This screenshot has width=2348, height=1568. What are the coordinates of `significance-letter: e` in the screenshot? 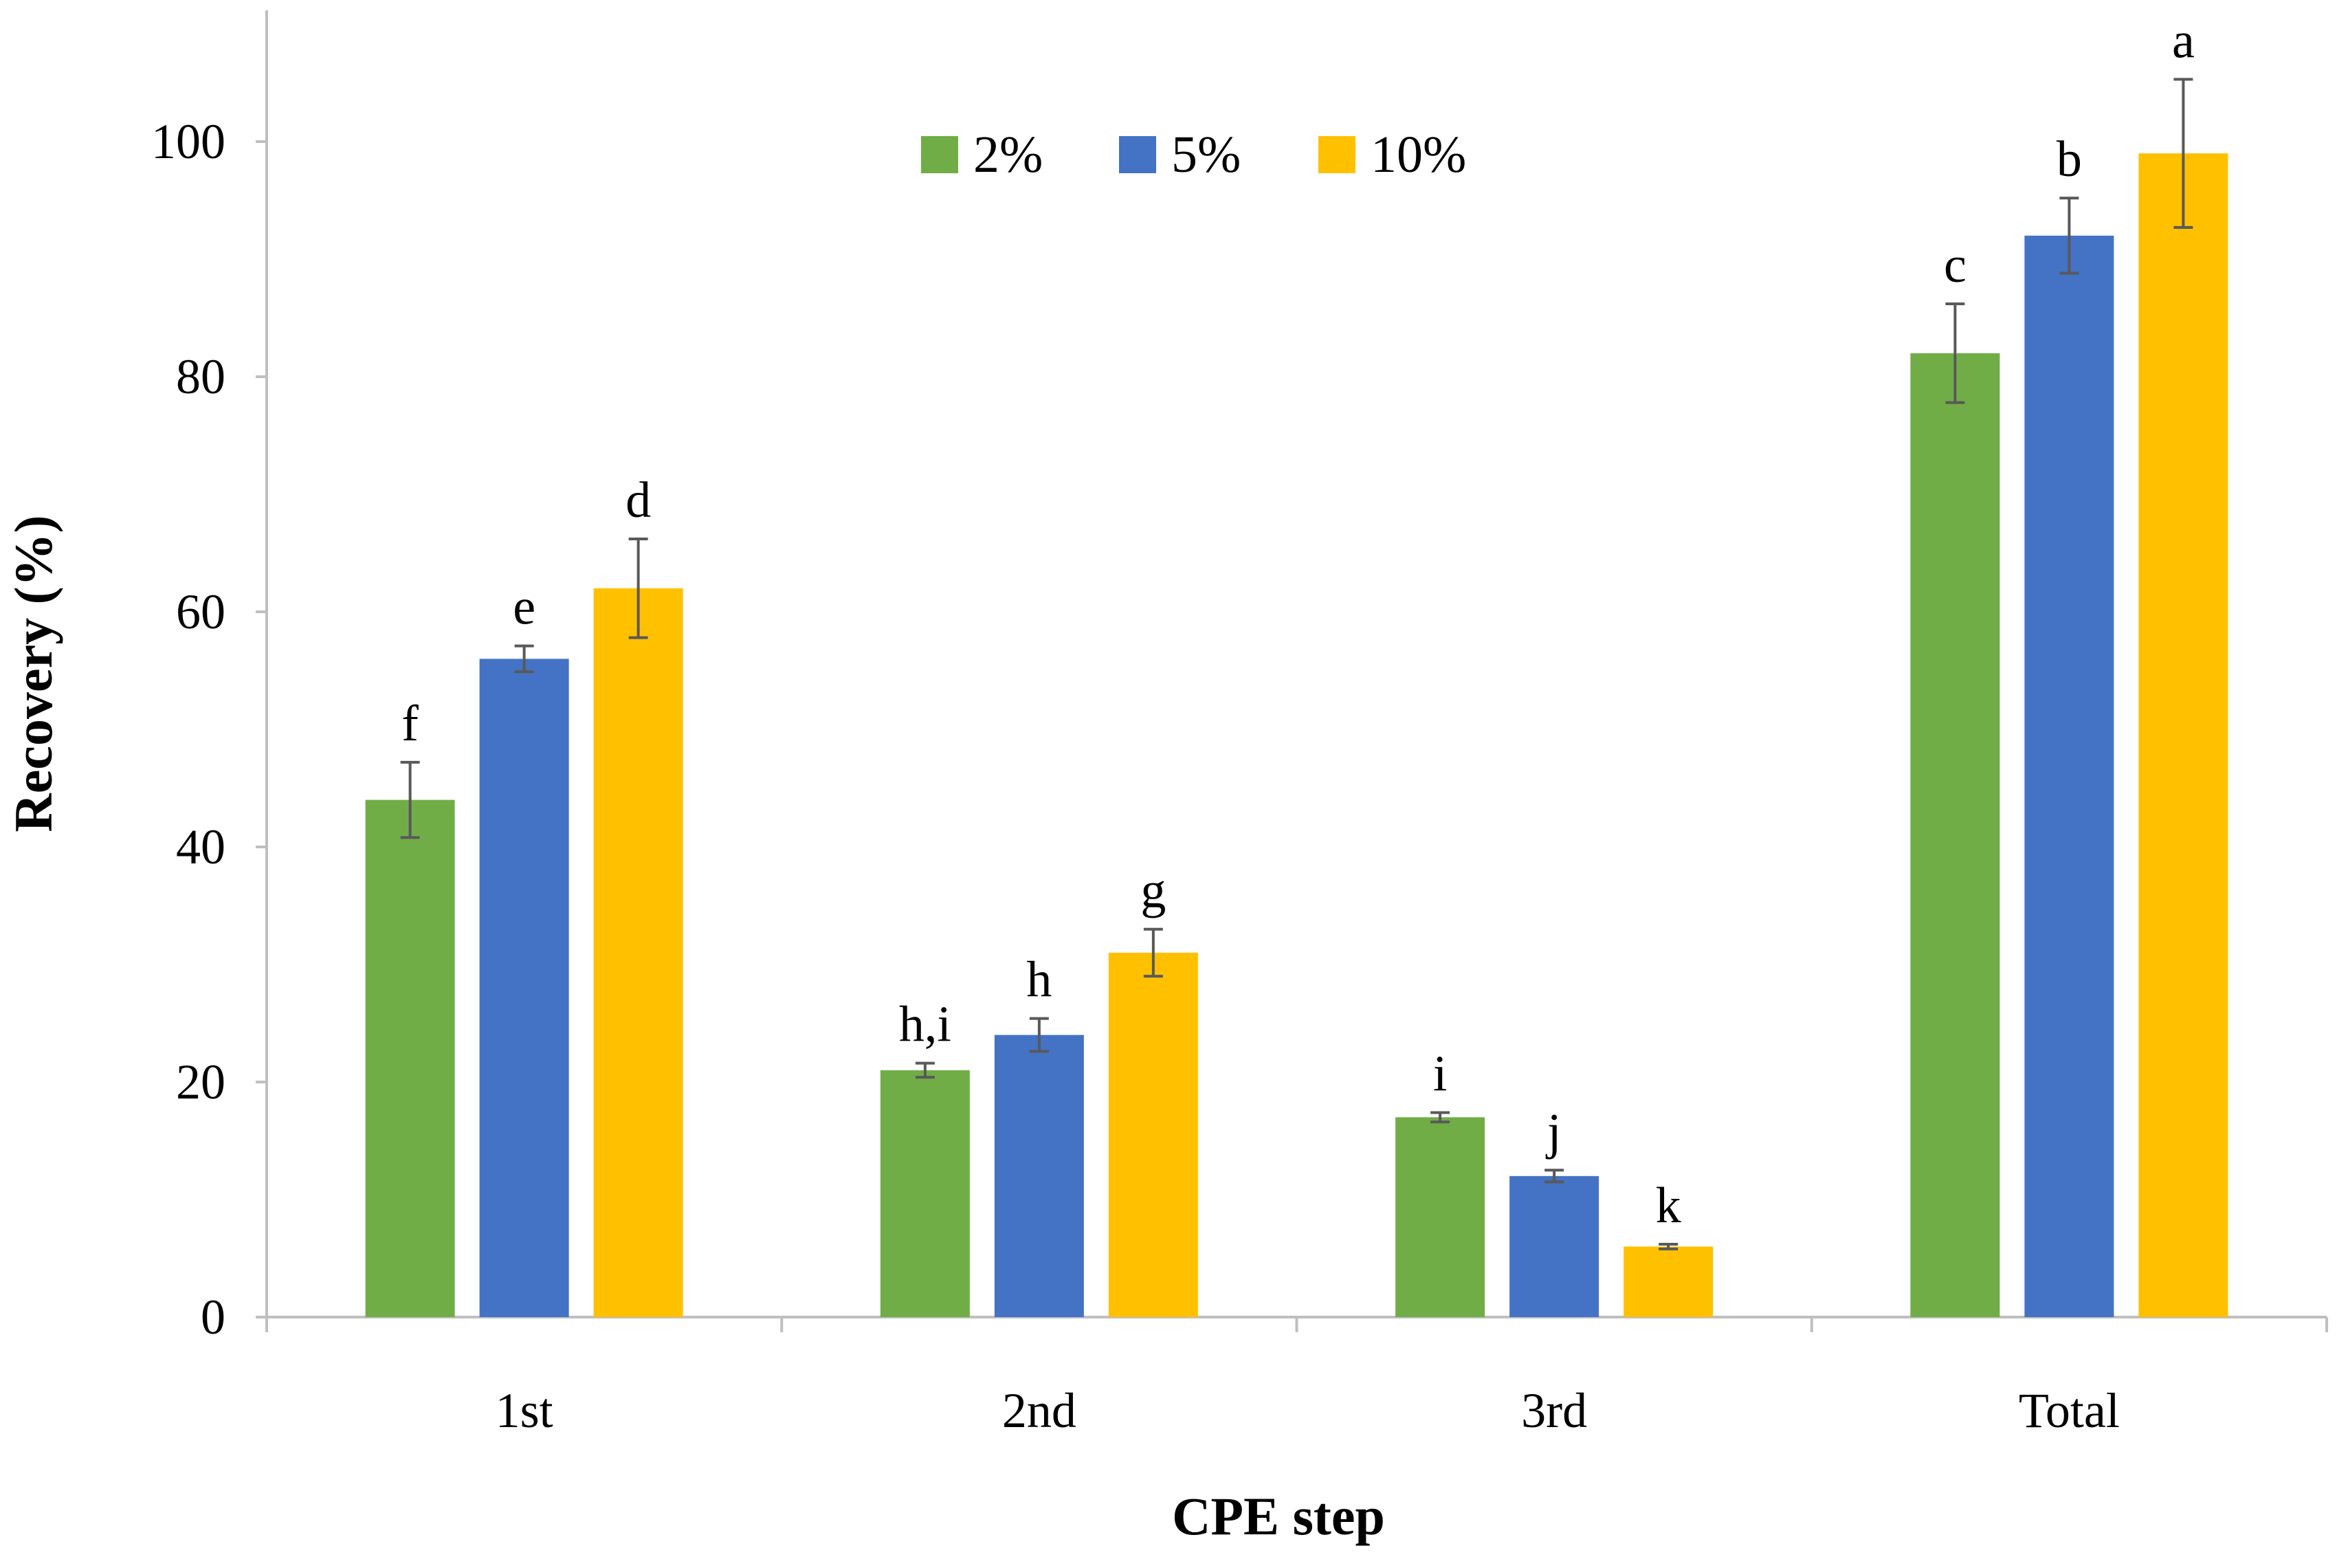 It's located at (524, 608).